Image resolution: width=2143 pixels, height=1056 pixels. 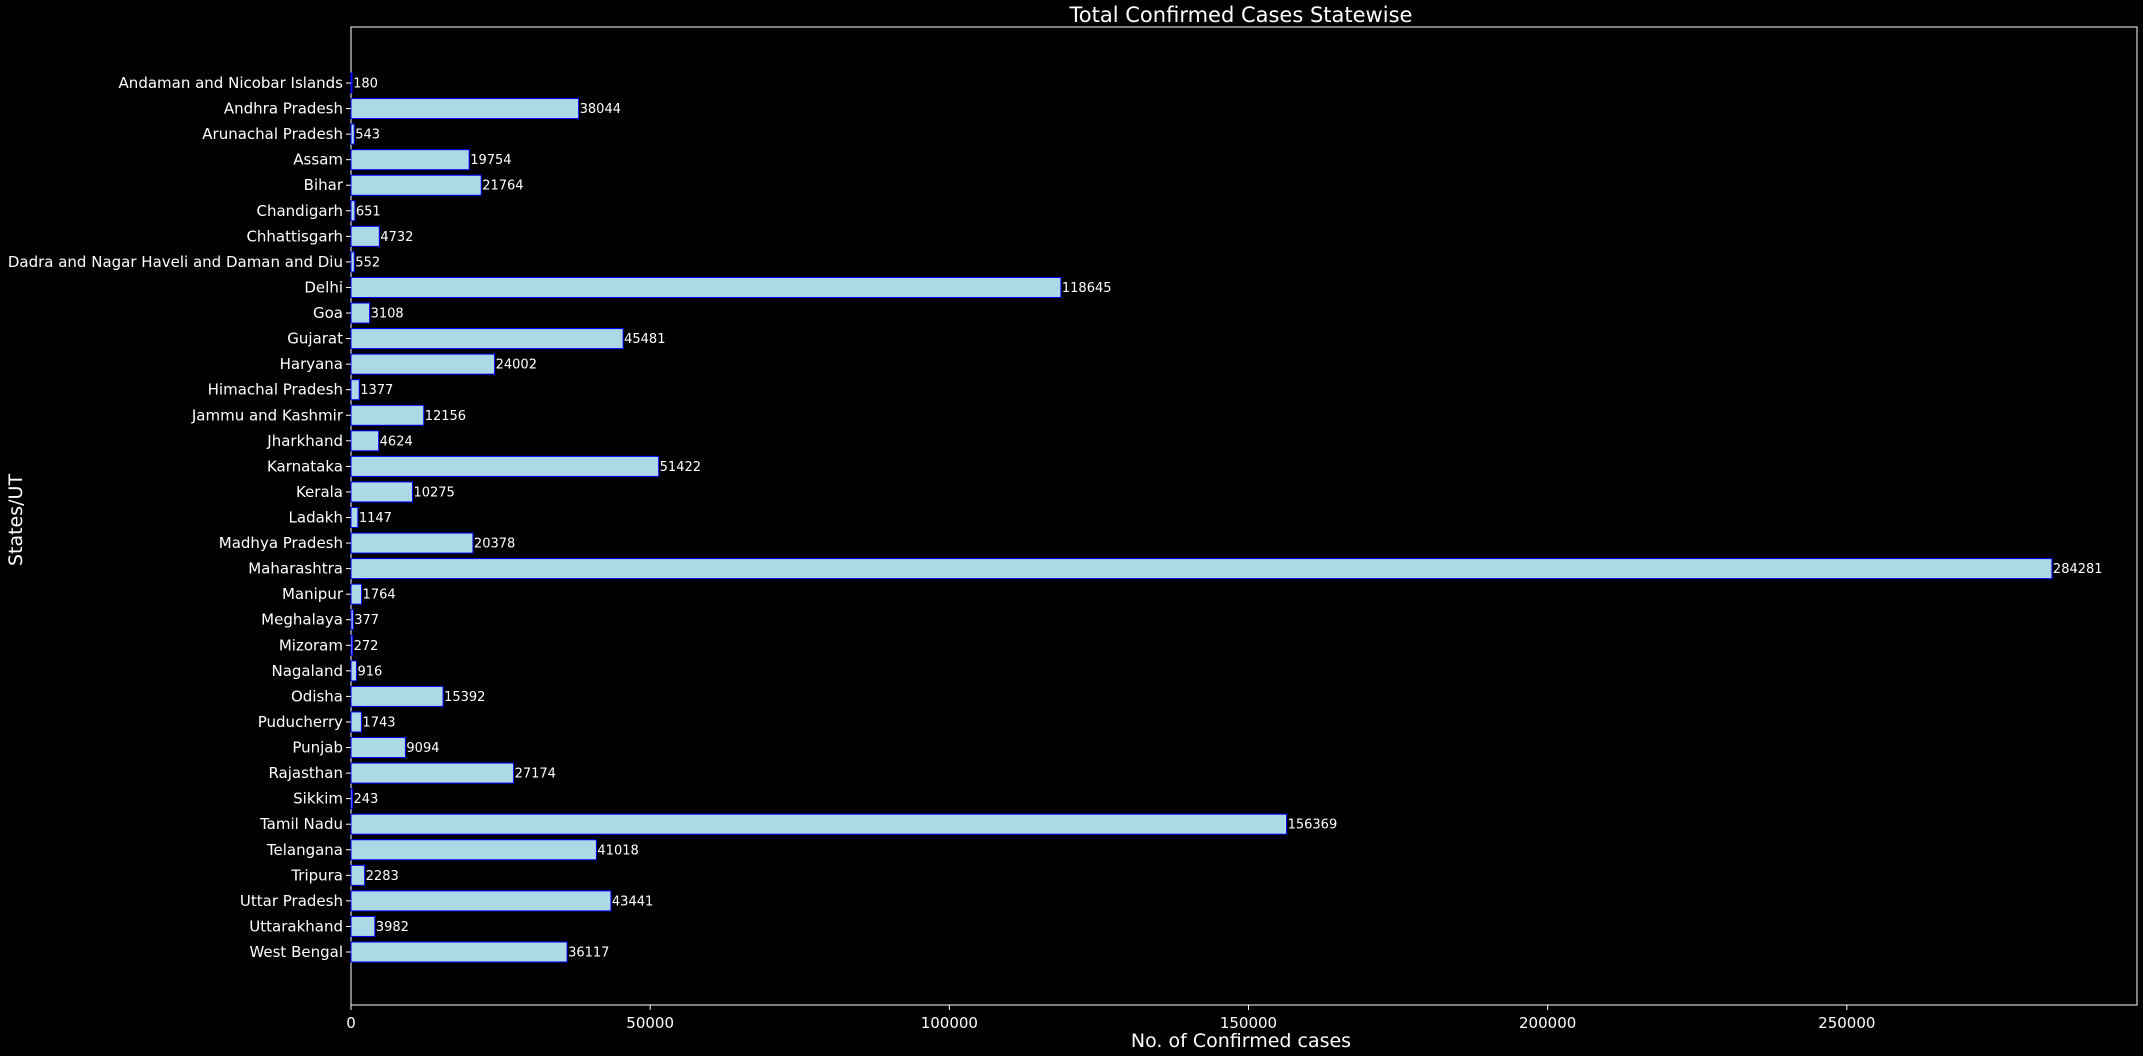 I want to click on bar-value-label: 3982, so click(x=392, y=927).